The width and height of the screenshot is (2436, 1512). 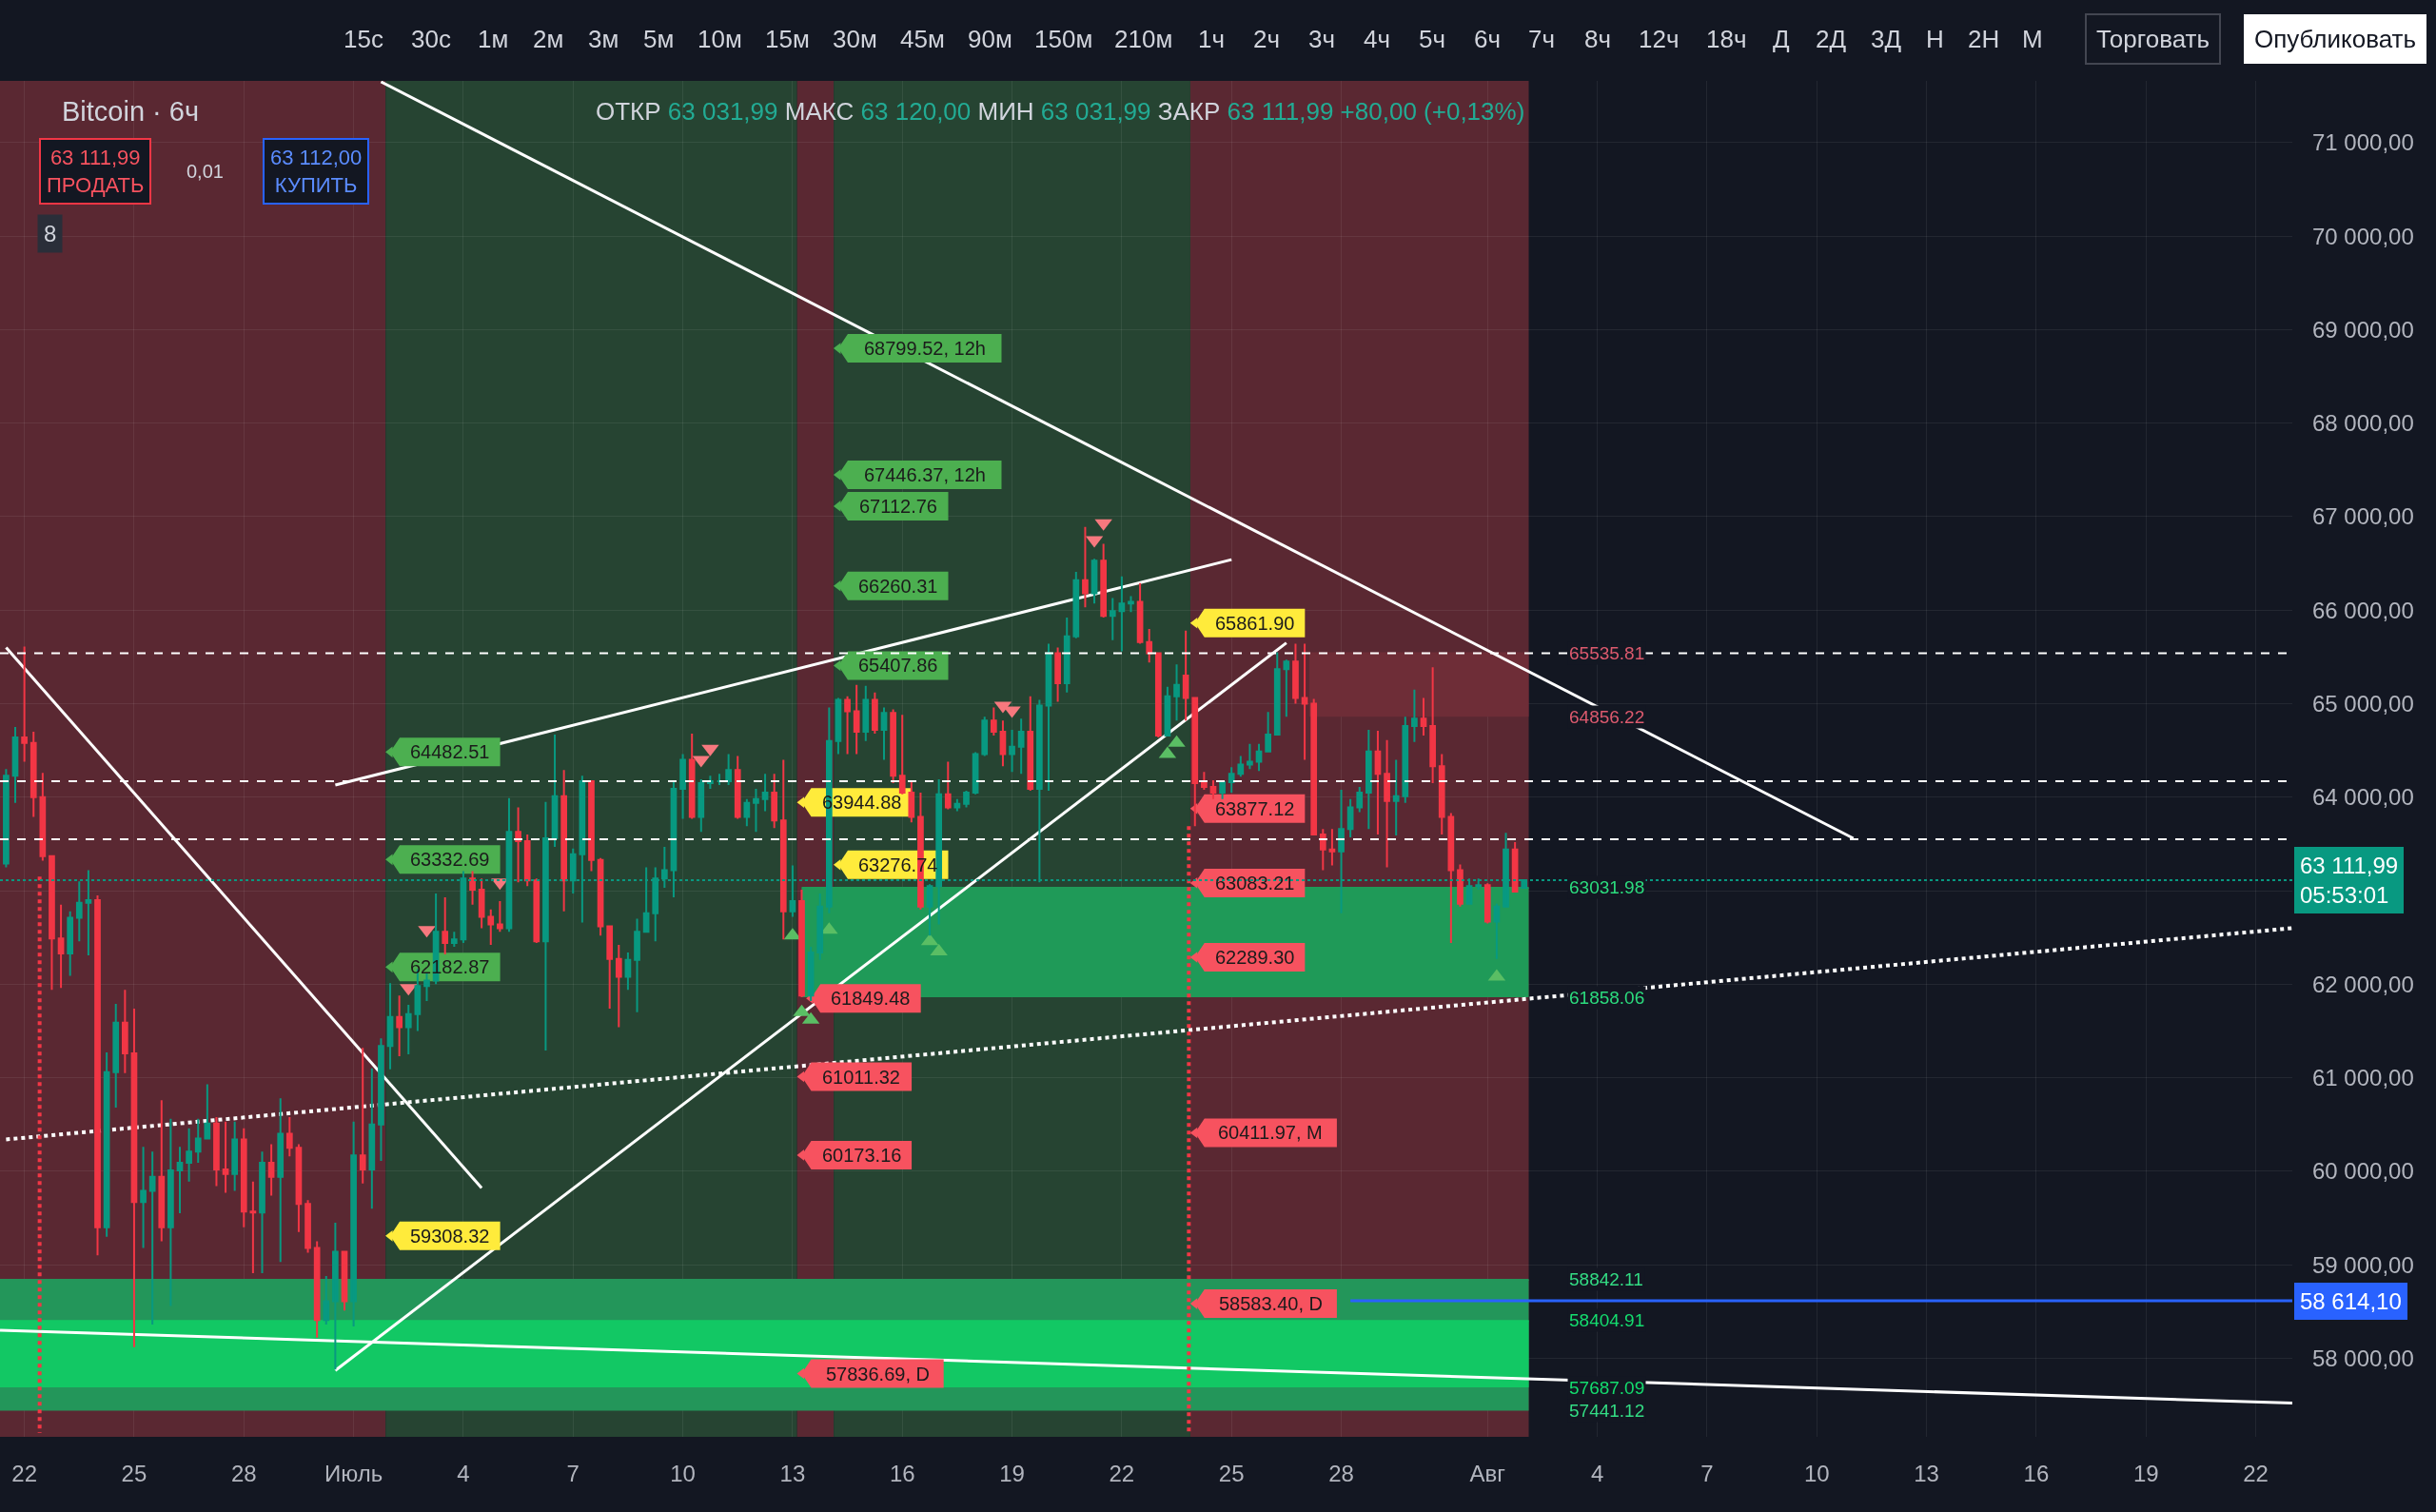 What do you see at coordinates (2363, 423) in the screenshot?
I see `y-tick-label: 68 000,00` at bounding box center [2363, 423].